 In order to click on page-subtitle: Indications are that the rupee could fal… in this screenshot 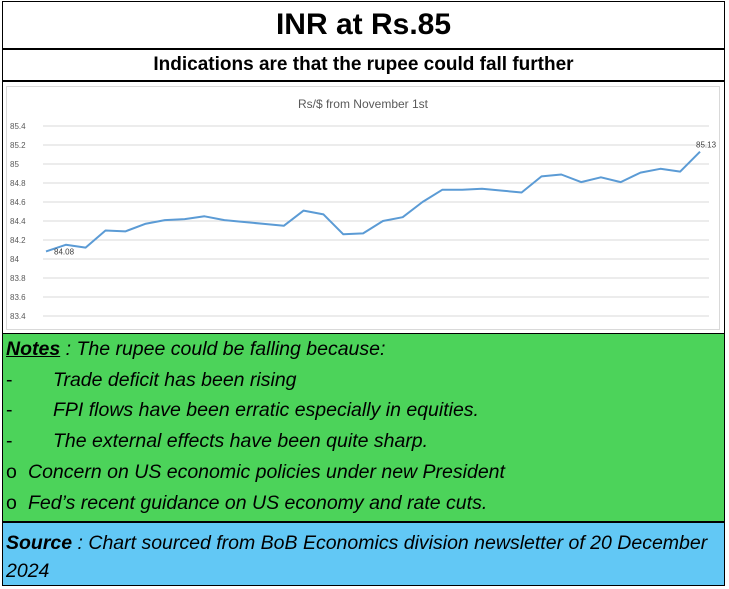, I will do `click(363, 64)`.